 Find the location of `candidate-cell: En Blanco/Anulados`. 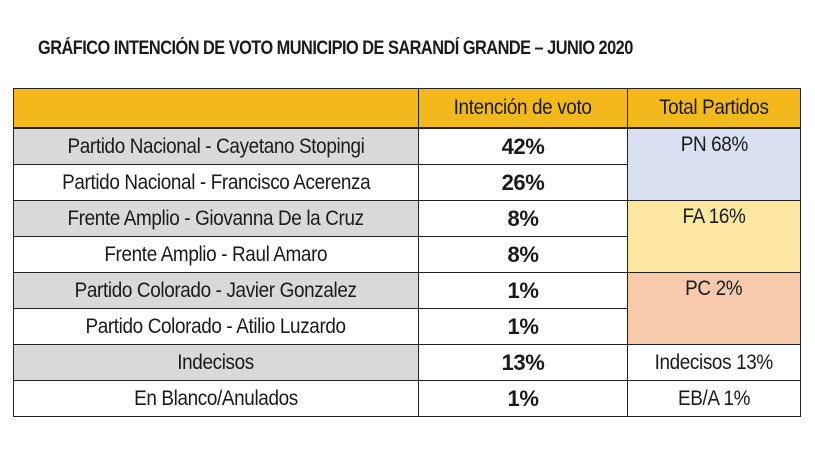

candidate-cell: En Blanco/Anulados is located at coordinates (216, 398).